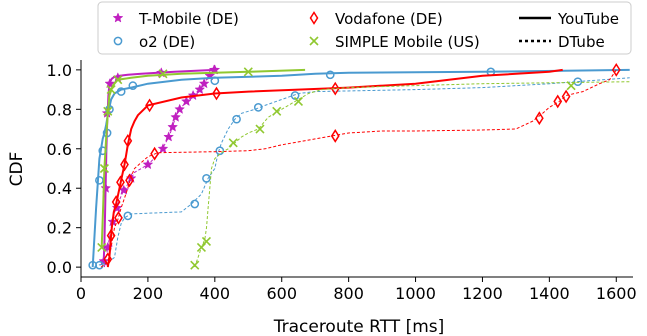 The image size is (647, 336). What do you see at coordinates (359, 326) in the screenshot?
I see `x-axis-label: Traceroute RTT [ms]` at bounding box center [359, 326].